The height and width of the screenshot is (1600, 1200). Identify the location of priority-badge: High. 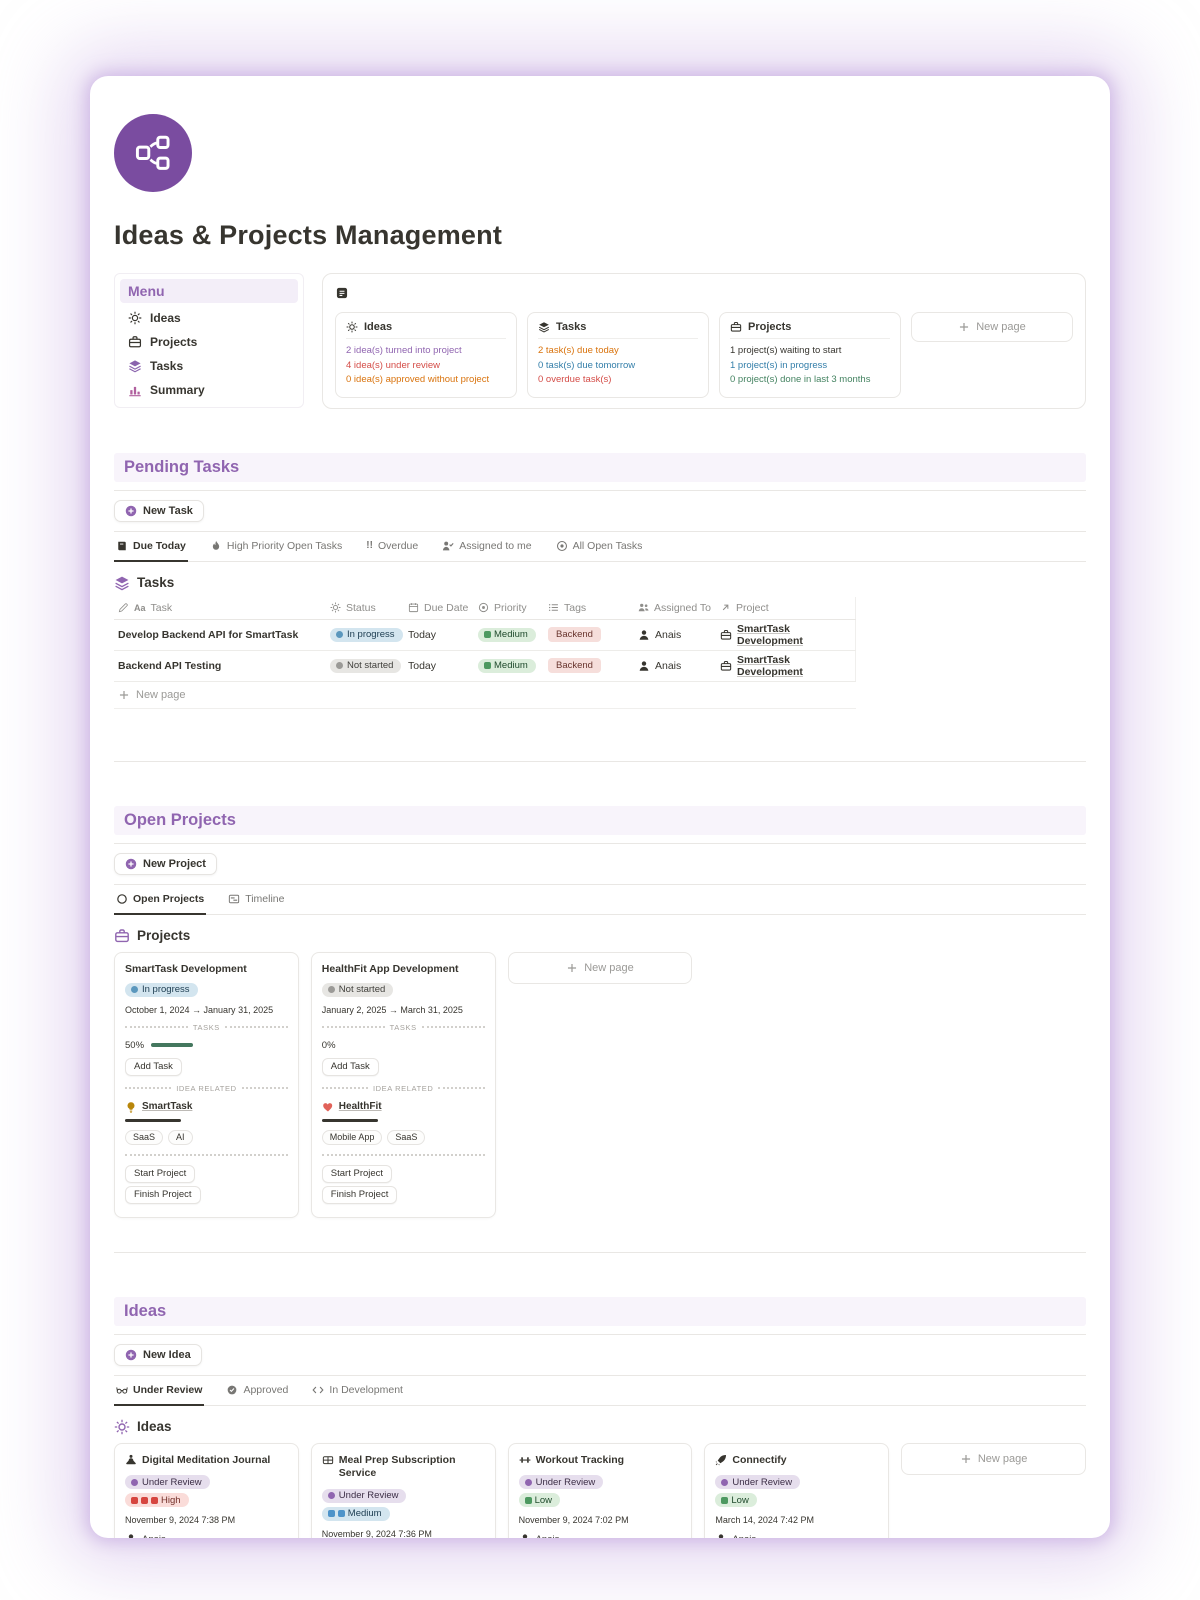
(157, 1500).